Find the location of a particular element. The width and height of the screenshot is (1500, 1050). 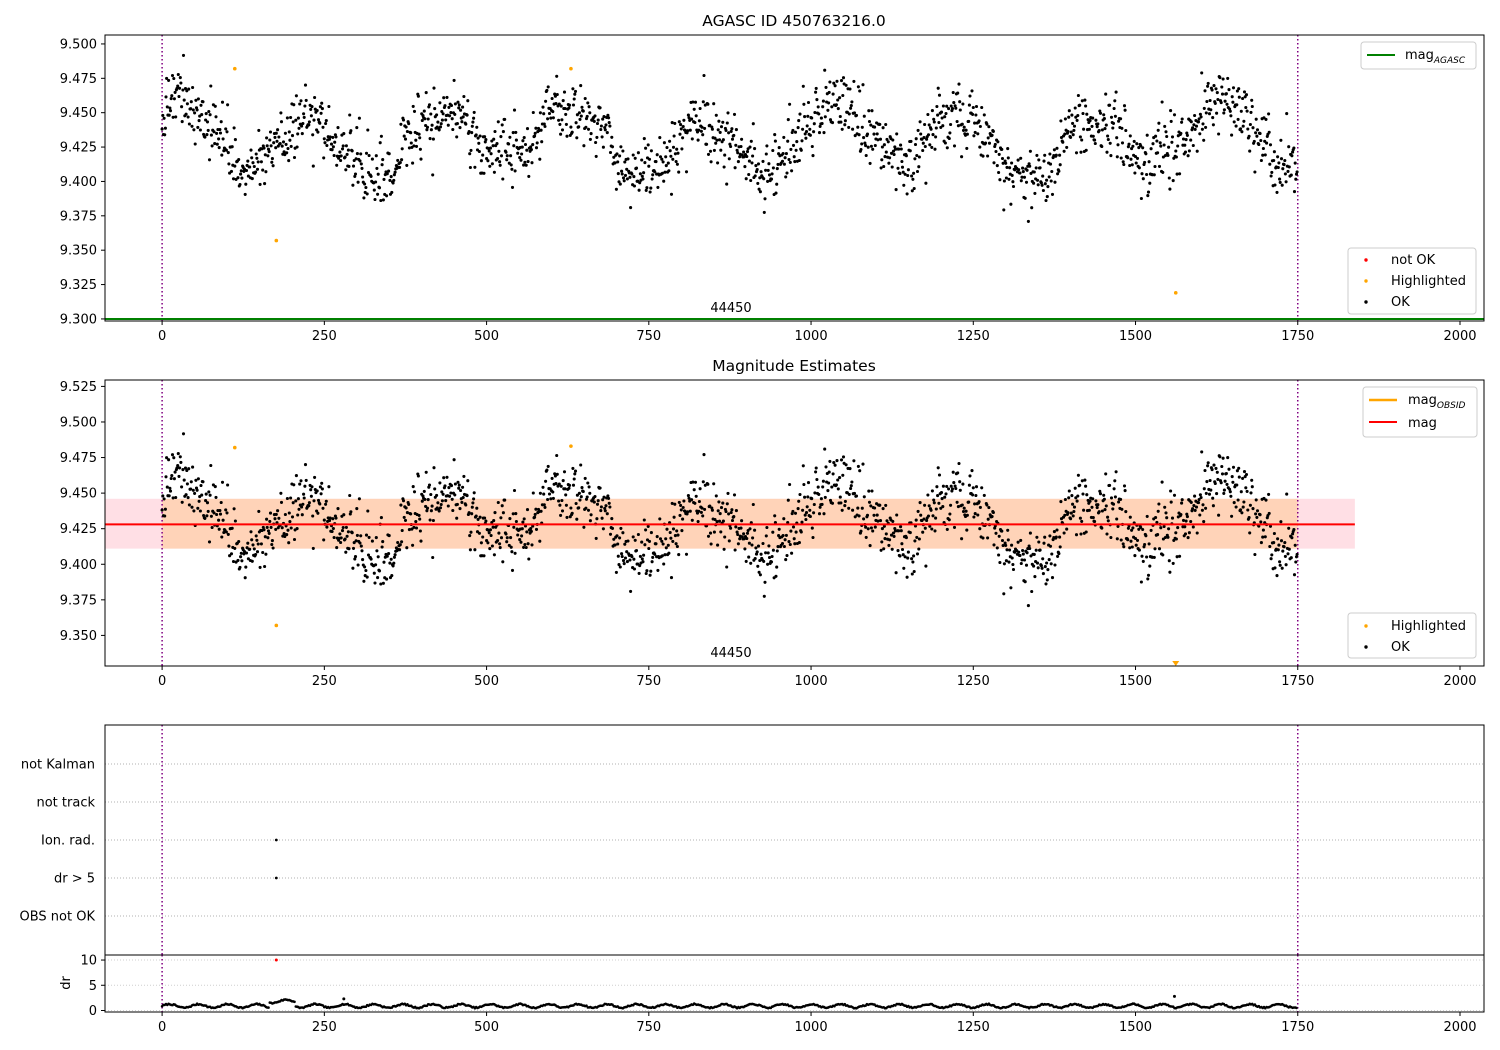

y-tick-label: 5 is located at coordinates (93, 986).